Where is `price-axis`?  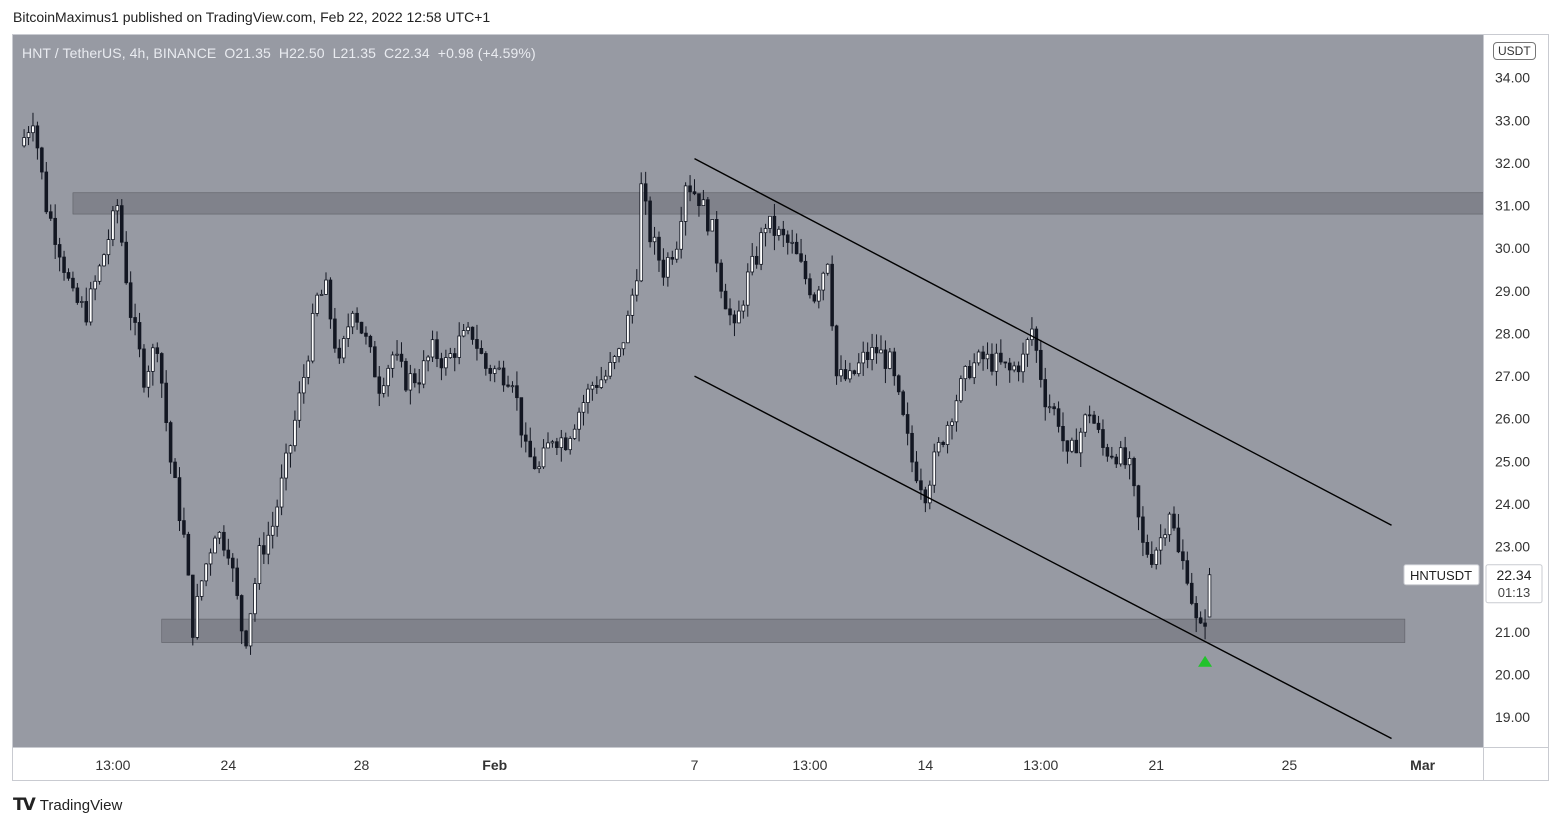
price-axis is located at coordinates (1515, 407).